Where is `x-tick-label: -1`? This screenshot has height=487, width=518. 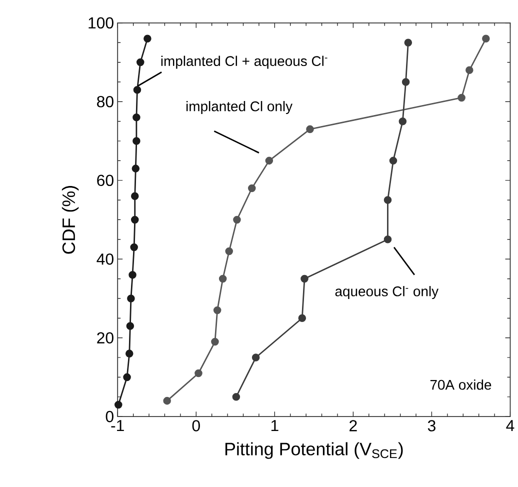 x-tick-label: -1 is located at coordinates (117, 425).